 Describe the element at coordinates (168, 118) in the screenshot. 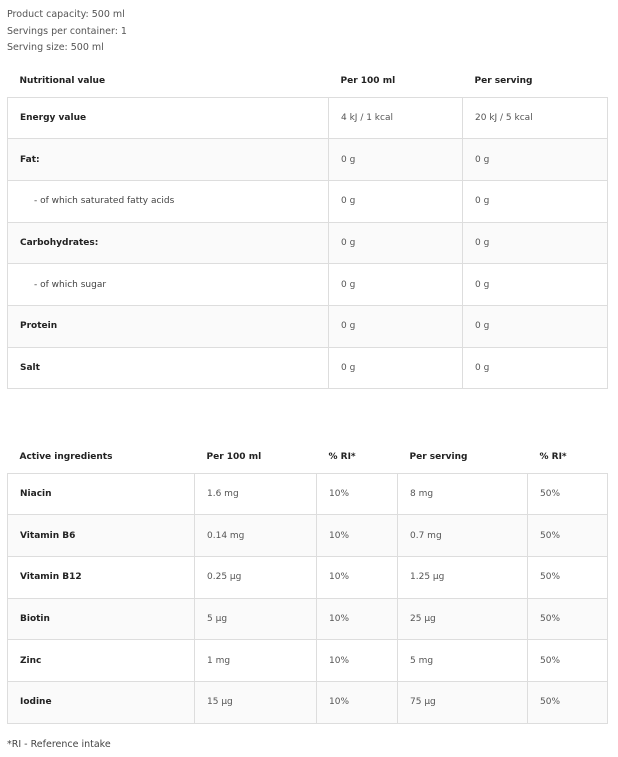

I see `row-label: Energy value` at that location.